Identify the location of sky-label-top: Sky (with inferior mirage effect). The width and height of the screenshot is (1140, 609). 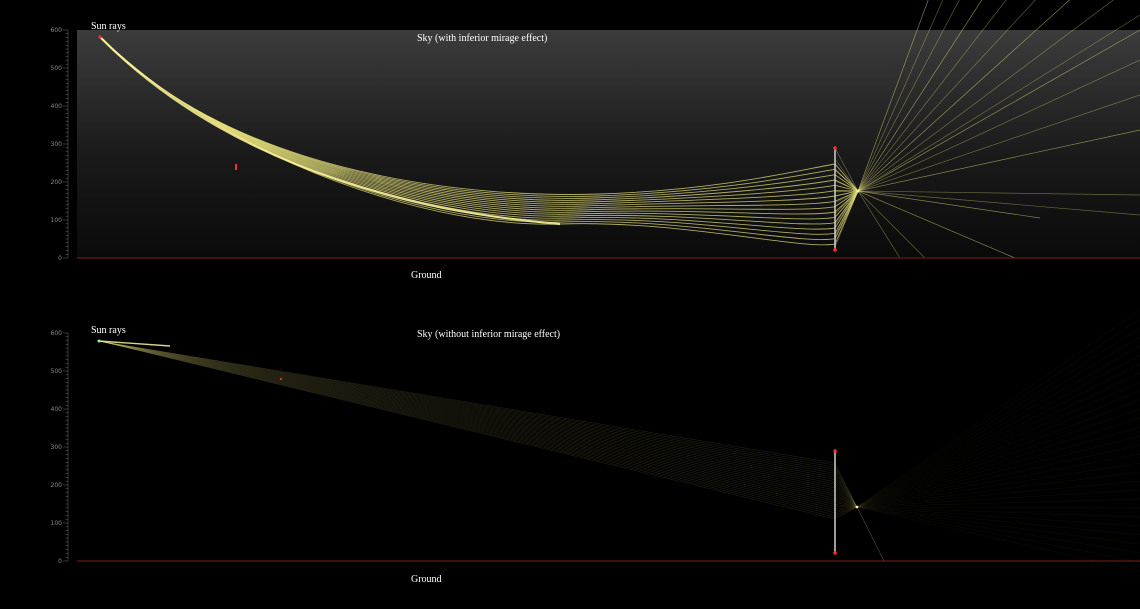
(482, 38).